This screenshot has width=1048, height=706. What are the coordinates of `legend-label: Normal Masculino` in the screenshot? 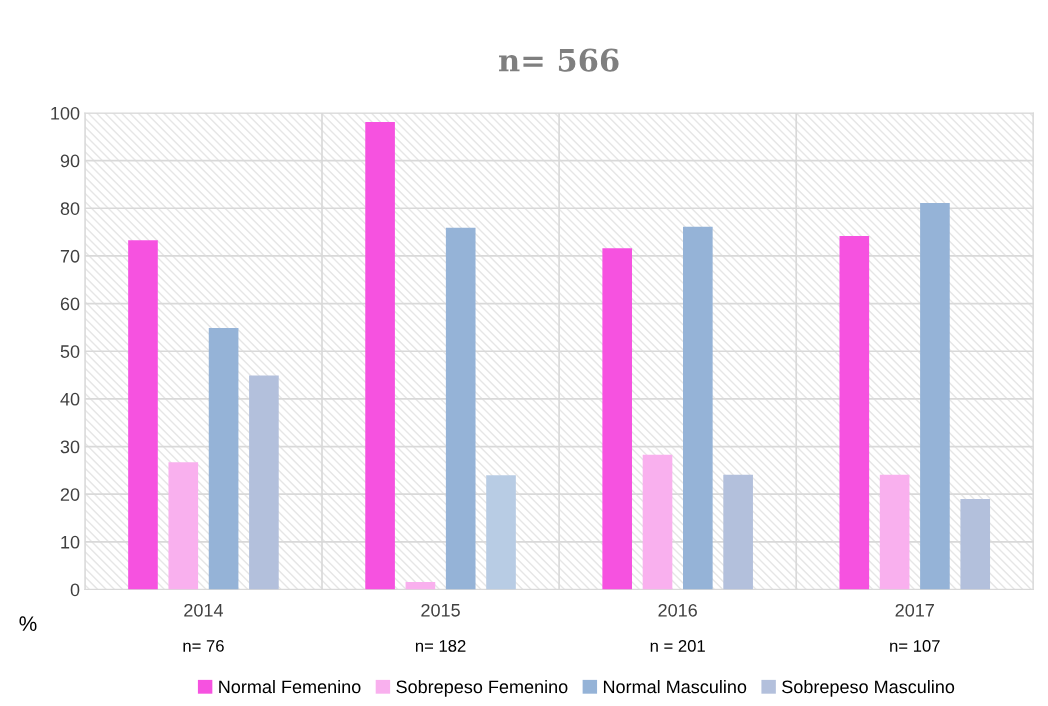 It's located at (675, 686).